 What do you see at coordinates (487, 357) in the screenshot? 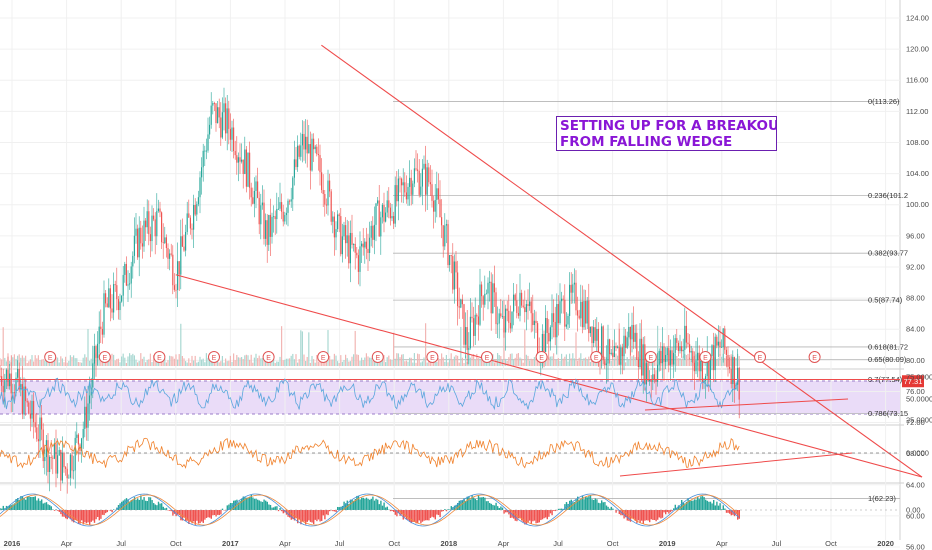
I see `earnings-marker` at bounding box center [487, 357].